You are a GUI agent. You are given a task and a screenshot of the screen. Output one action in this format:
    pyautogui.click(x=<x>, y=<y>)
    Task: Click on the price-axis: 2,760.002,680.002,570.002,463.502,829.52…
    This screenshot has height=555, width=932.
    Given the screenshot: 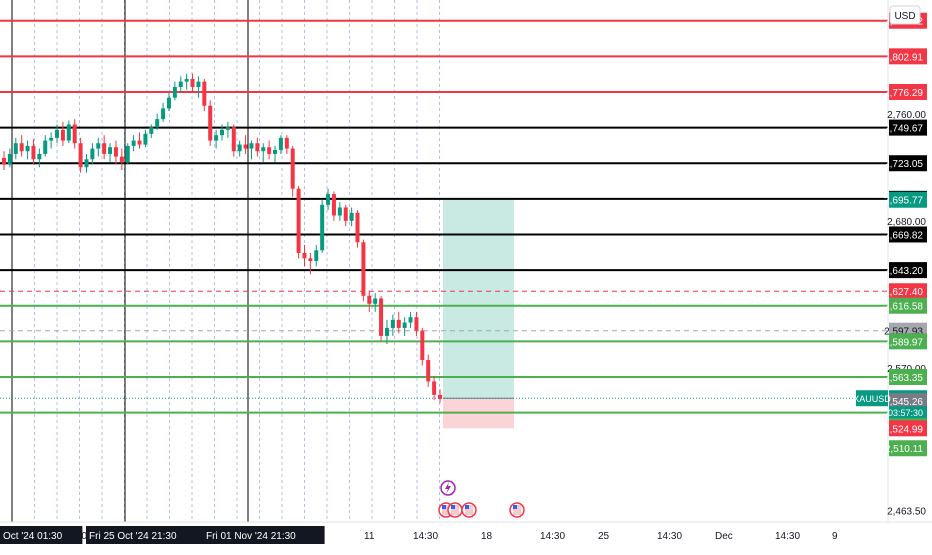 What is the action you would take?
    pyautogui.click(x=890, y=265)
    